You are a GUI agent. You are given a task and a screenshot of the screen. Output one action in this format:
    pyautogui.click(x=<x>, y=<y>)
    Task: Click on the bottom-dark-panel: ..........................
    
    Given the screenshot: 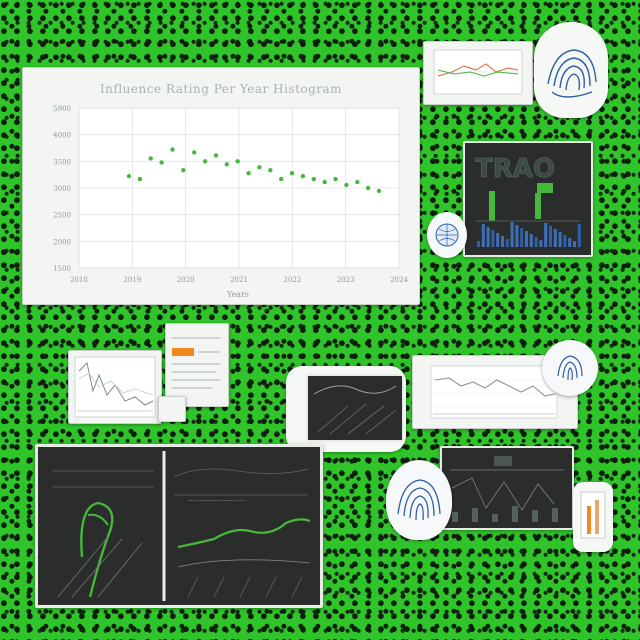 What is the action you would take?
    pyautogui.click(x=179, y=526)
    